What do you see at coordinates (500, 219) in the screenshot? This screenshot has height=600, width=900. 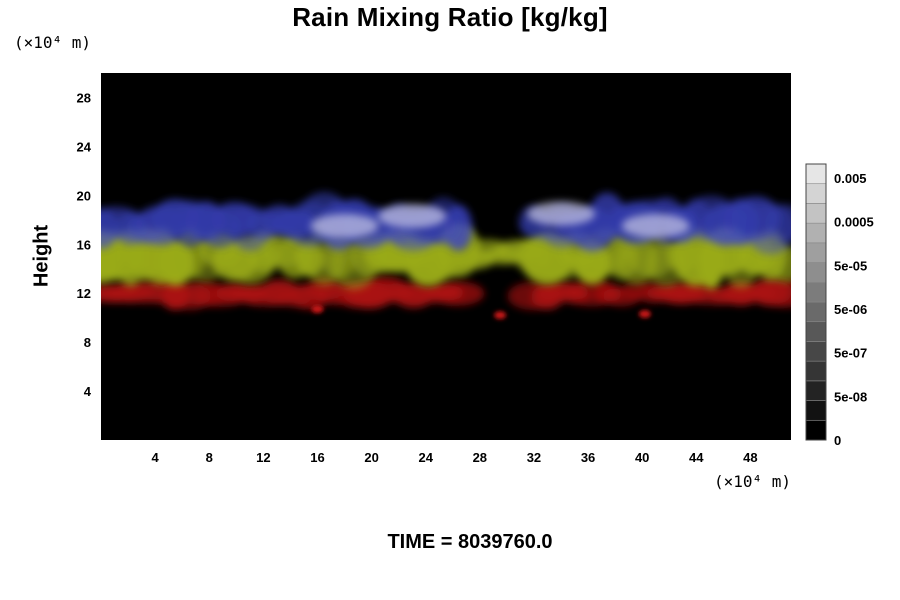 I see `upper-highlights` at bounding box center [500, 219].